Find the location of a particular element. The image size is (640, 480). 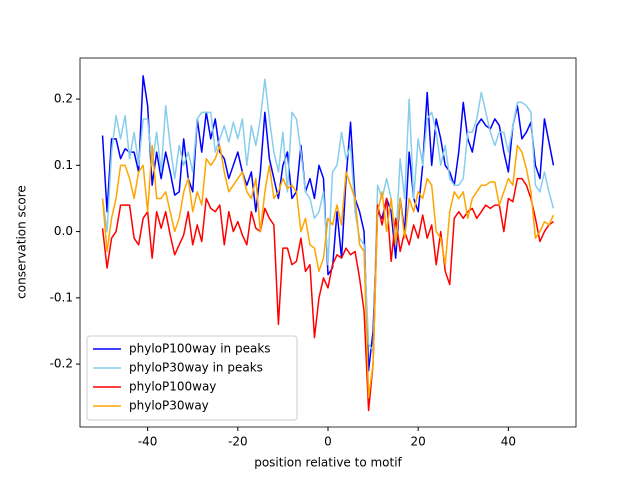

x-tick-label: 20 is located at coordinates (418, 442).